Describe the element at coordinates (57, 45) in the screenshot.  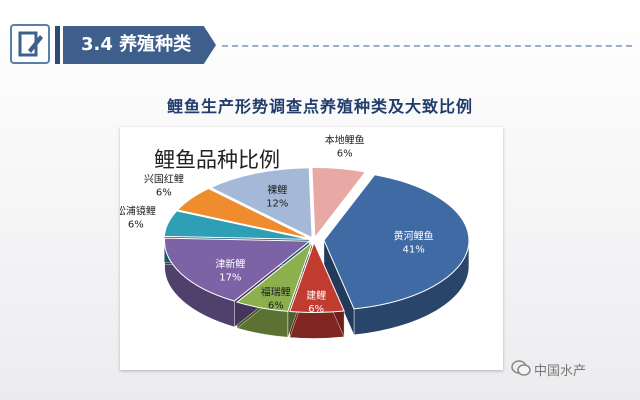
I see `header-accent-bar` at that location.